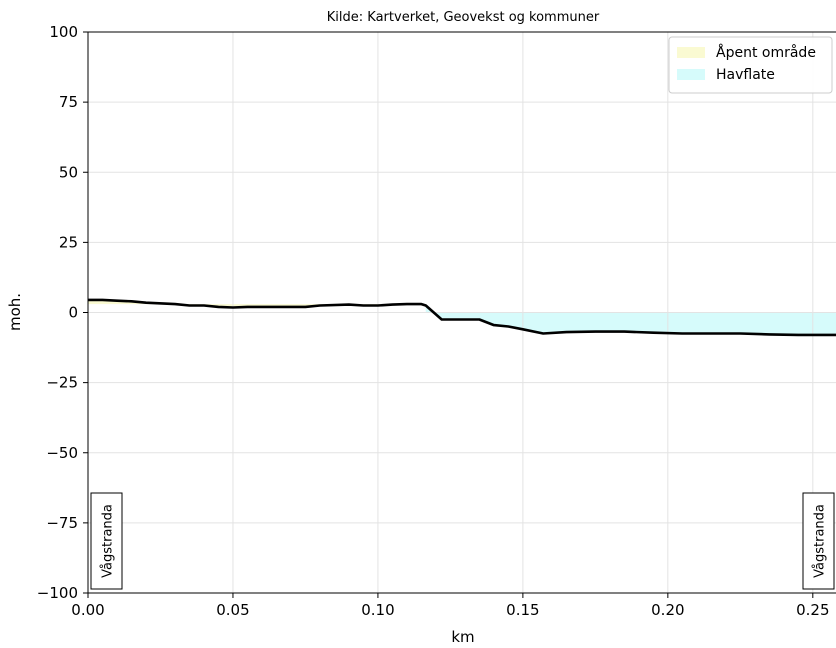 This screenshot has width=836, height=648. What do you see at coordinates (68, 102) in the screenshot?
I see `y-tick-label: 75` at bounding box center [68, 102].